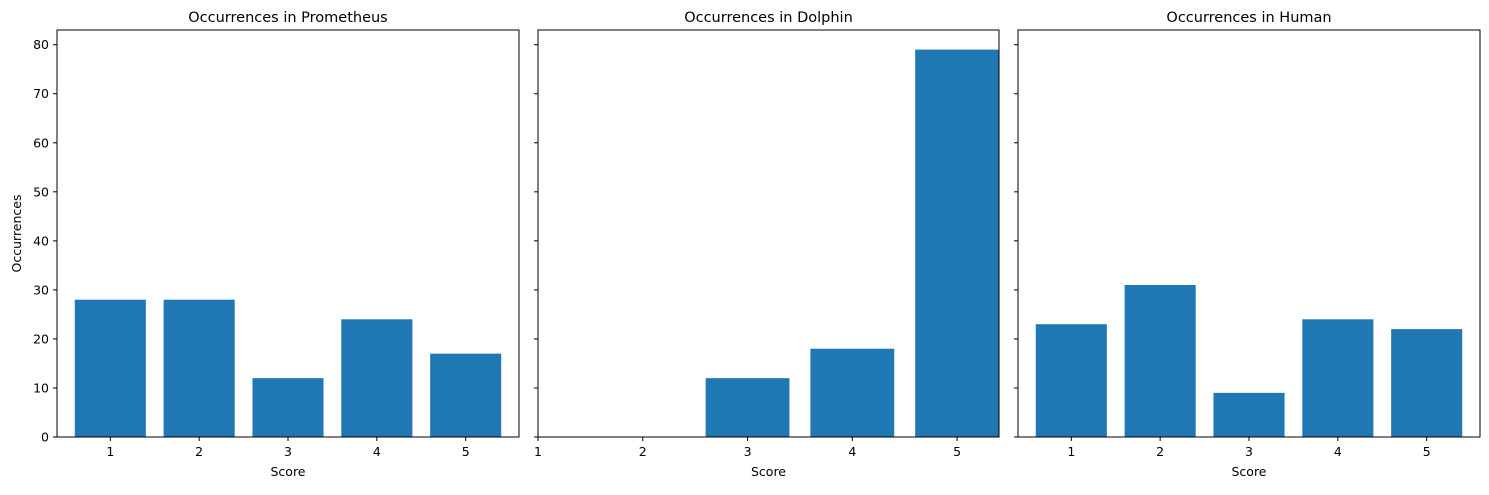 The image size is (1489, 495). I want to click on chart-title: Occurrences in Prometheus, so click(287, 18).